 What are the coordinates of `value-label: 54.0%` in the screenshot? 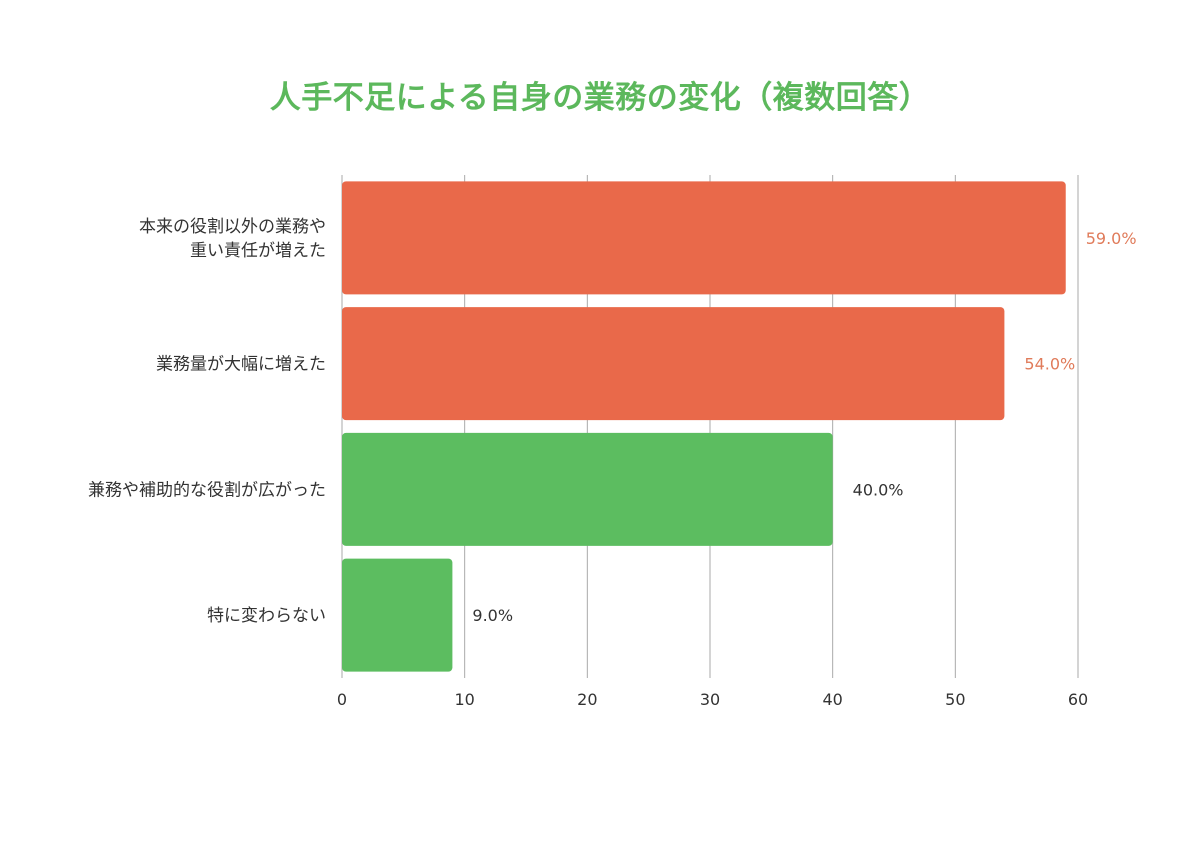 It's located at (1049, 364).